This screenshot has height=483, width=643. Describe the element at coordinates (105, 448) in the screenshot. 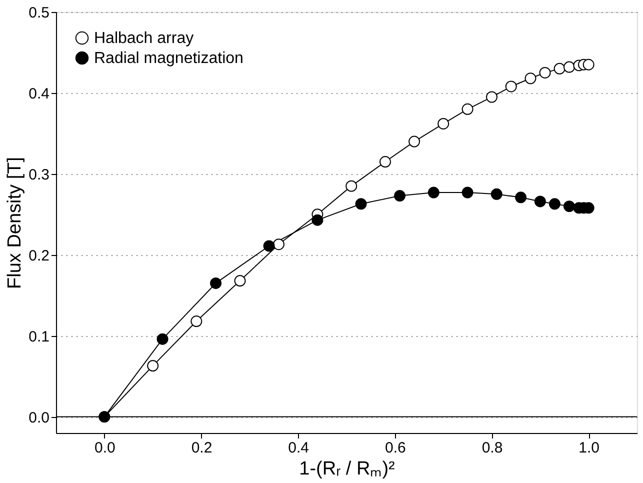

I see `x-tick-label: 0.0` at that location.